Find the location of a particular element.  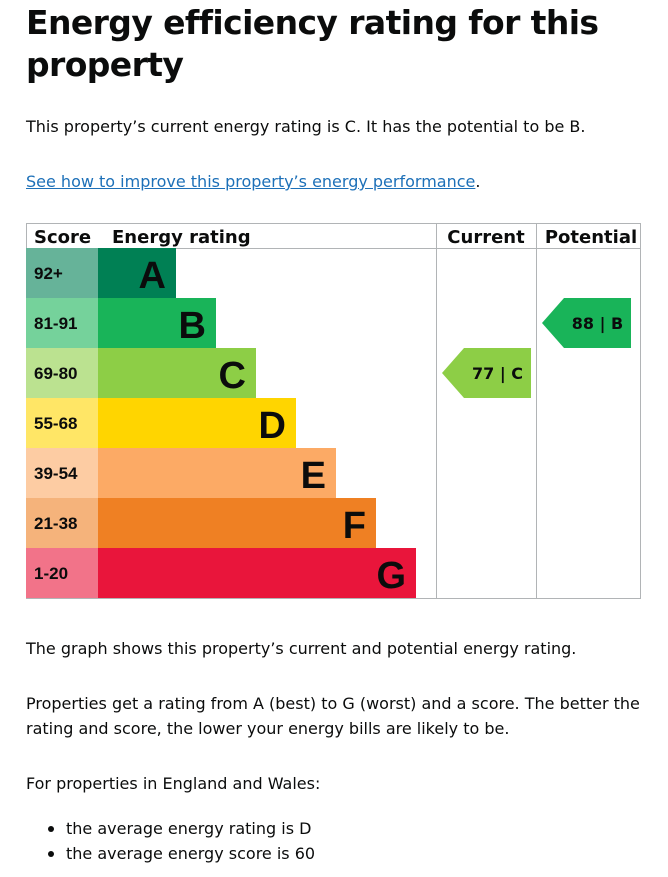

header-potential: Potential is located at coordinates (591, 237).